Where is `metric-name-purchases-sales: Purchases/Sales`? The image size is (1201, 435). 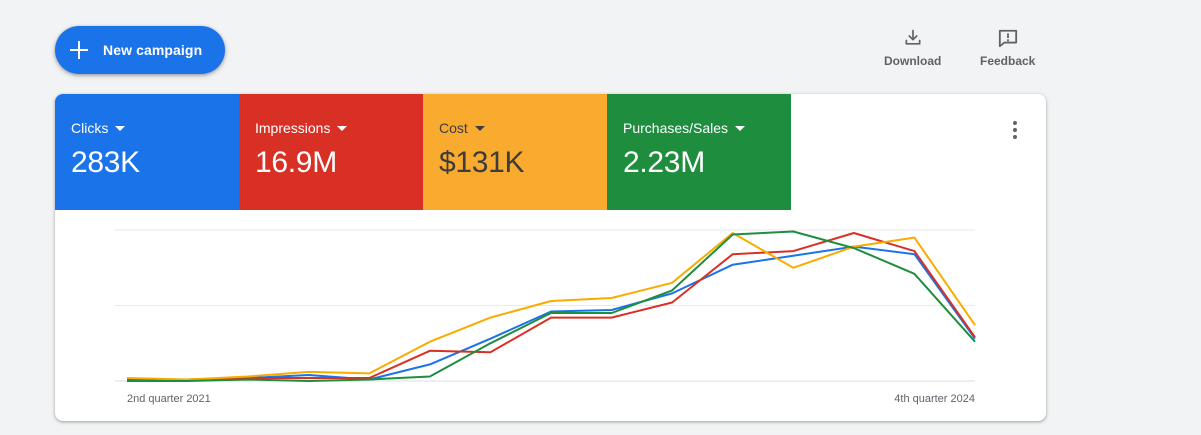
metric-name-purchases-sales: Purchases/Sales is located at coordinates (676, 128).